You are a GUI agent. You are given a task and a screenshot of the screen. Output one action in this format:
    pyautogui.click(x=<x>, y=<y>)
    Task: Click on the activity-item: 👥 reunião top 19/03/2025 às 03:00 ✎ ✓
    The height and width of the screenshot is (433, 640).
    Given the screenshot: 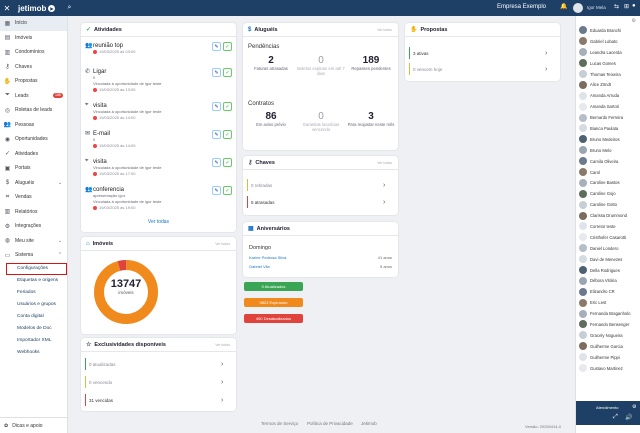 What is the action you would take?
    pyautogui.click(x=160, y=48)
    